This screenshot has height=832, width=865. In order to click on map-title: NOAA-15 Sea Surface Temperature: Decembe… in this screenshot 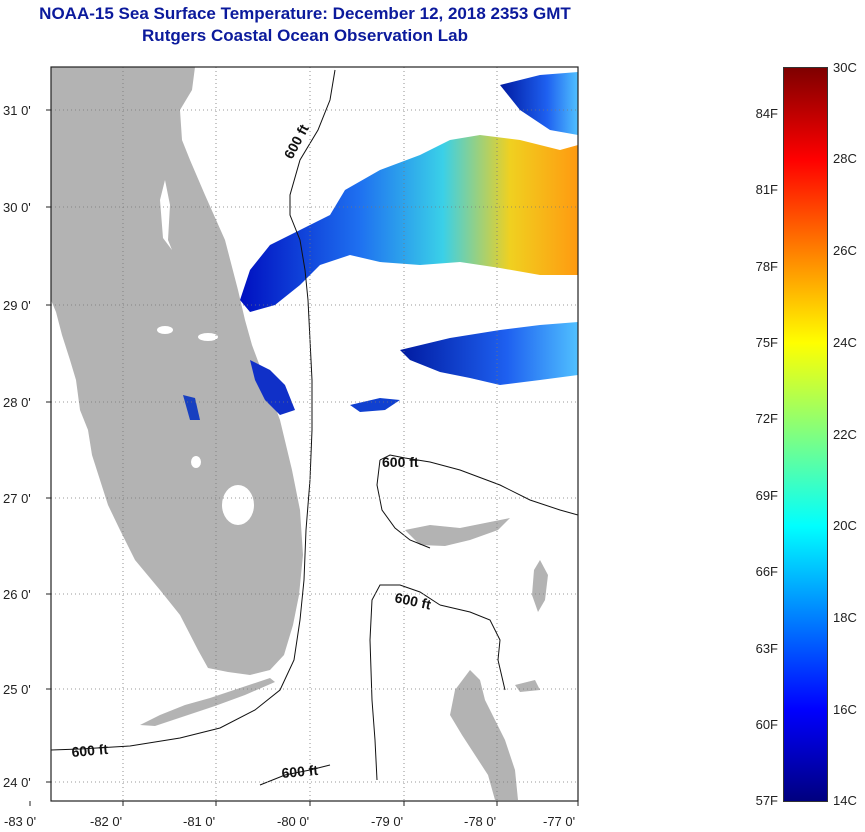, I will do `click(305, 13)`.